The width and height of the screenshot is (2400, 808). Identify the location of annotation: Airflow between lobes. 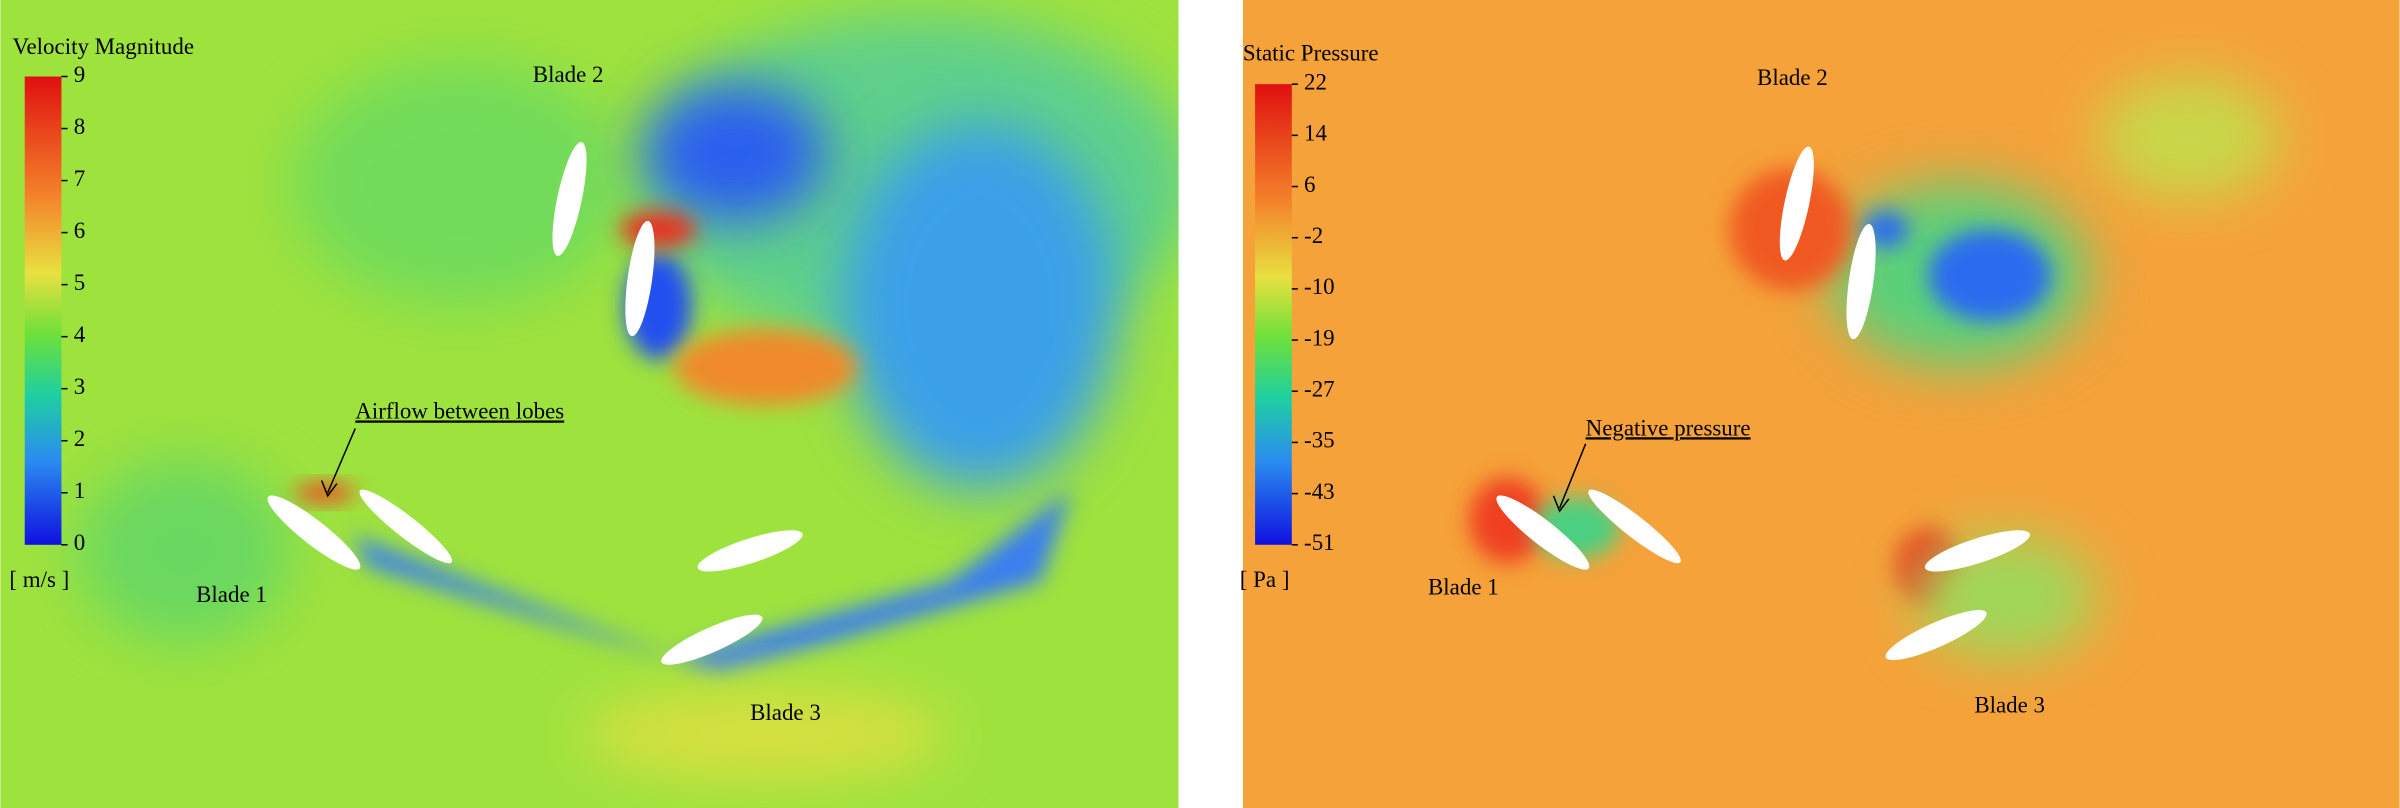
(459, 410).